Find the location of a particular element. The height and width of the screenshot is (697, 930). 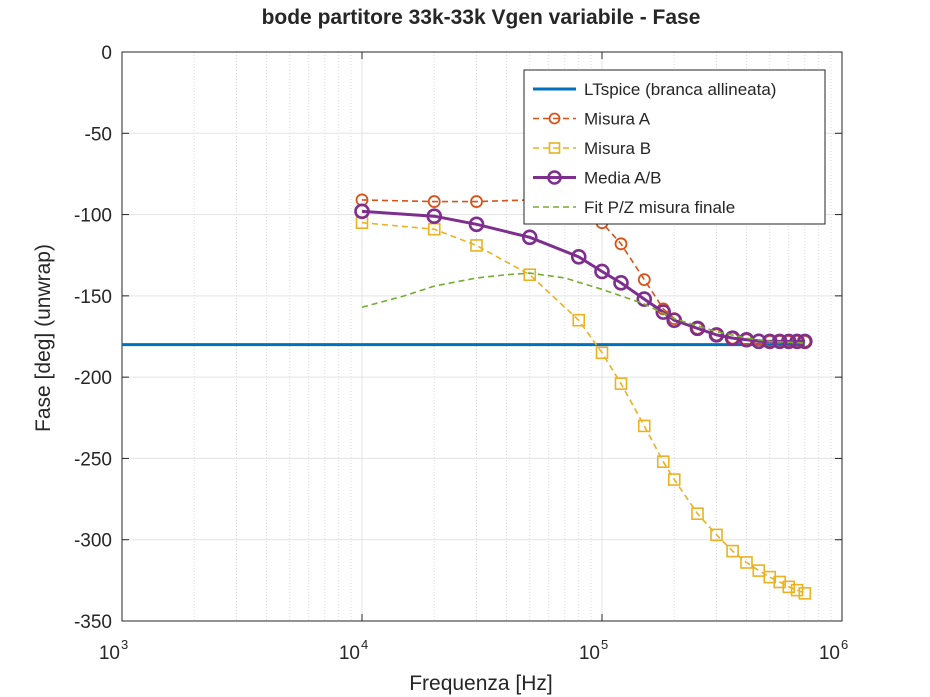

series-fit-p-z-misura-finale is located at coordinates (583, 308).